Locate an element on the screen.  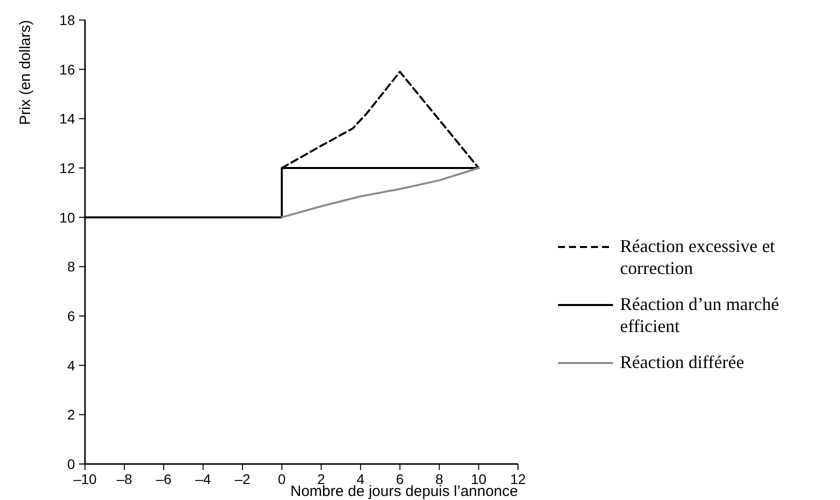
legend-label: Réaction différée is located at coordinates (682, 362).